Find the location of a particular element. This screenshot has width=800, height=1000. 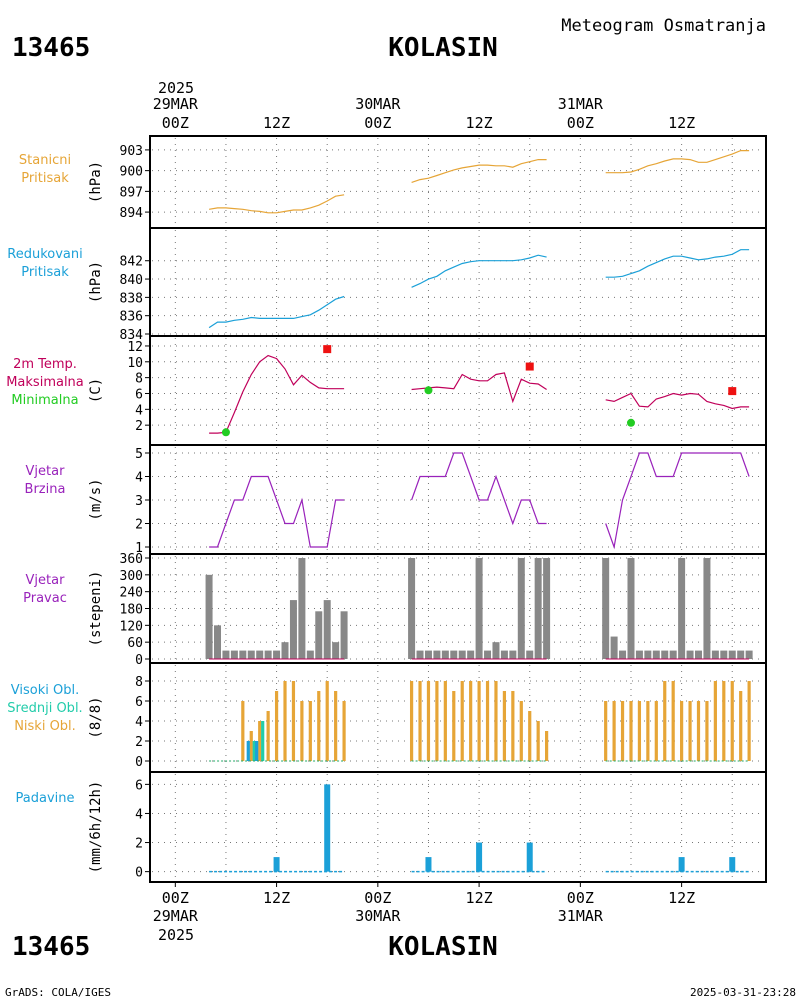

y-axis-label: (C) is located at coordinates (96, 390).